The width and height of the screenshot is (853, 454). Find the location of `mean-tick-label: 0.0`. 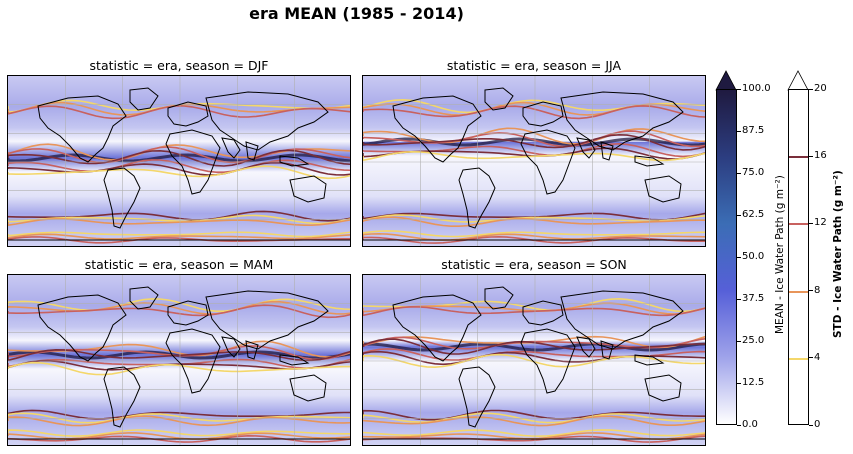

mean-tick-label: 0.0 is located at coordinates (750, 424).